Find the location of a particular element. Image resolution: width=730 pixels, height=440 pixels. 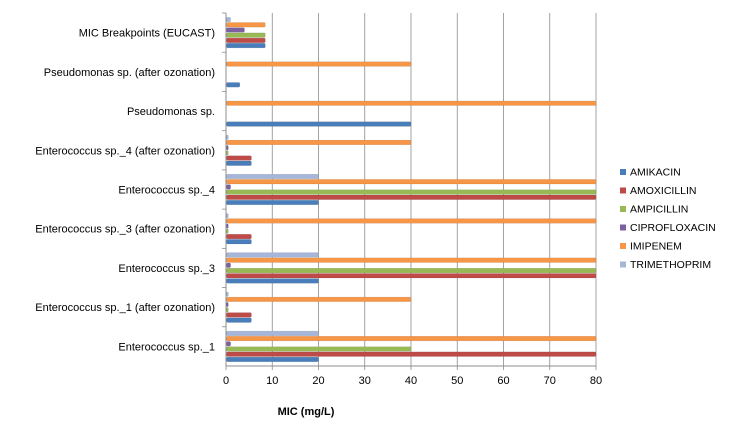

x-tick-label: 0 is located at coordinates (226, 381).